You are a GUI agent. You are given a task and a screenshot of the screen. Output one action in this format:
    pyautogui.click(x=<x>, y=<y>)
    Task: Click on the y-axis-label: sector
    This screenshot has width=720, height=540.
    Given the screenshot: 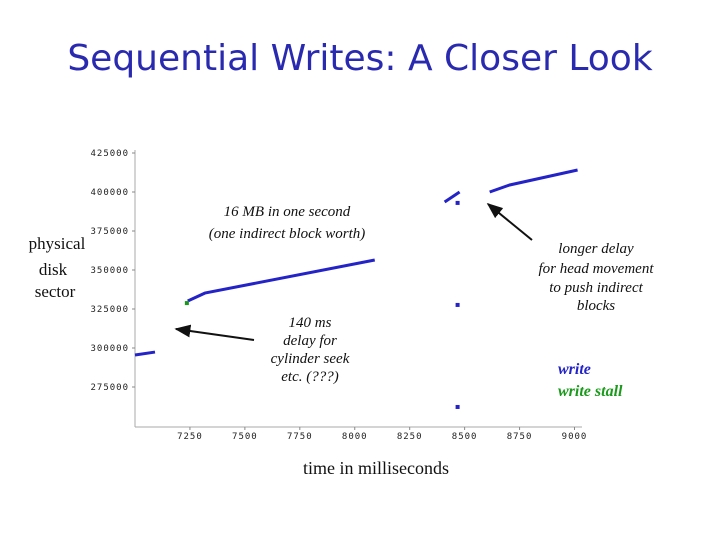 What is the action you would take?
    pyautogui.click(x=55, y=291)
    